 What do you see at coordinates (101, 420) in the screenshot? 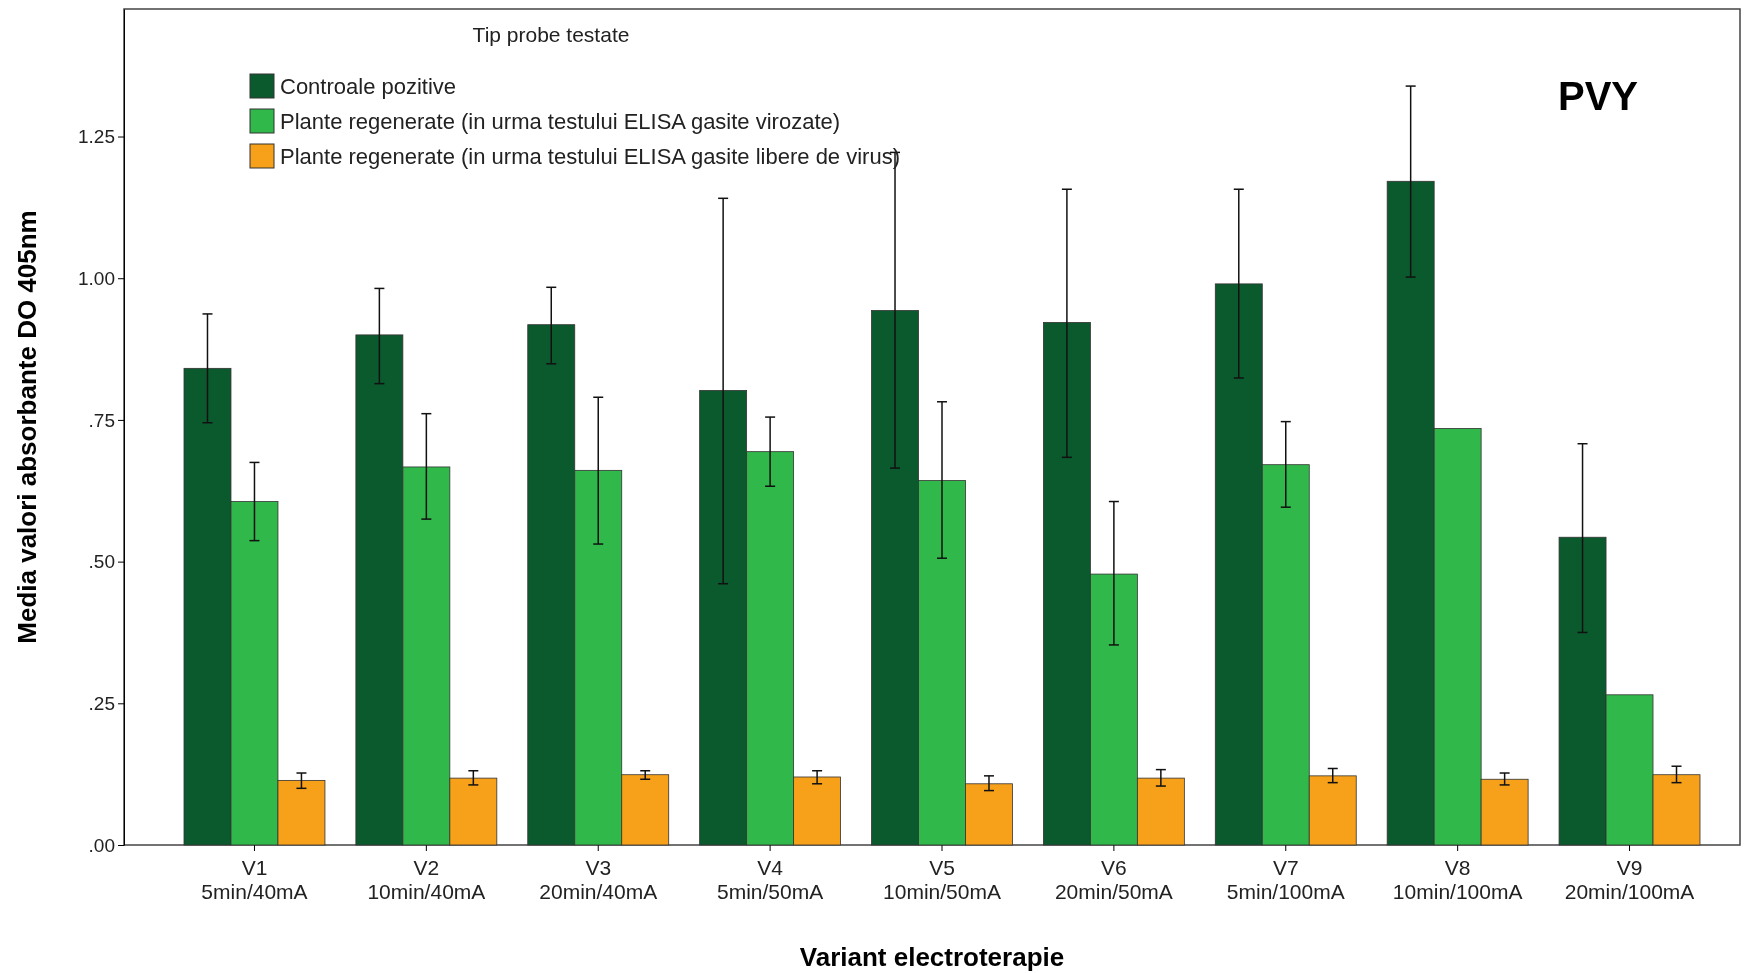
I see `y-tick-label: .75` at bounding box center [101, 420].